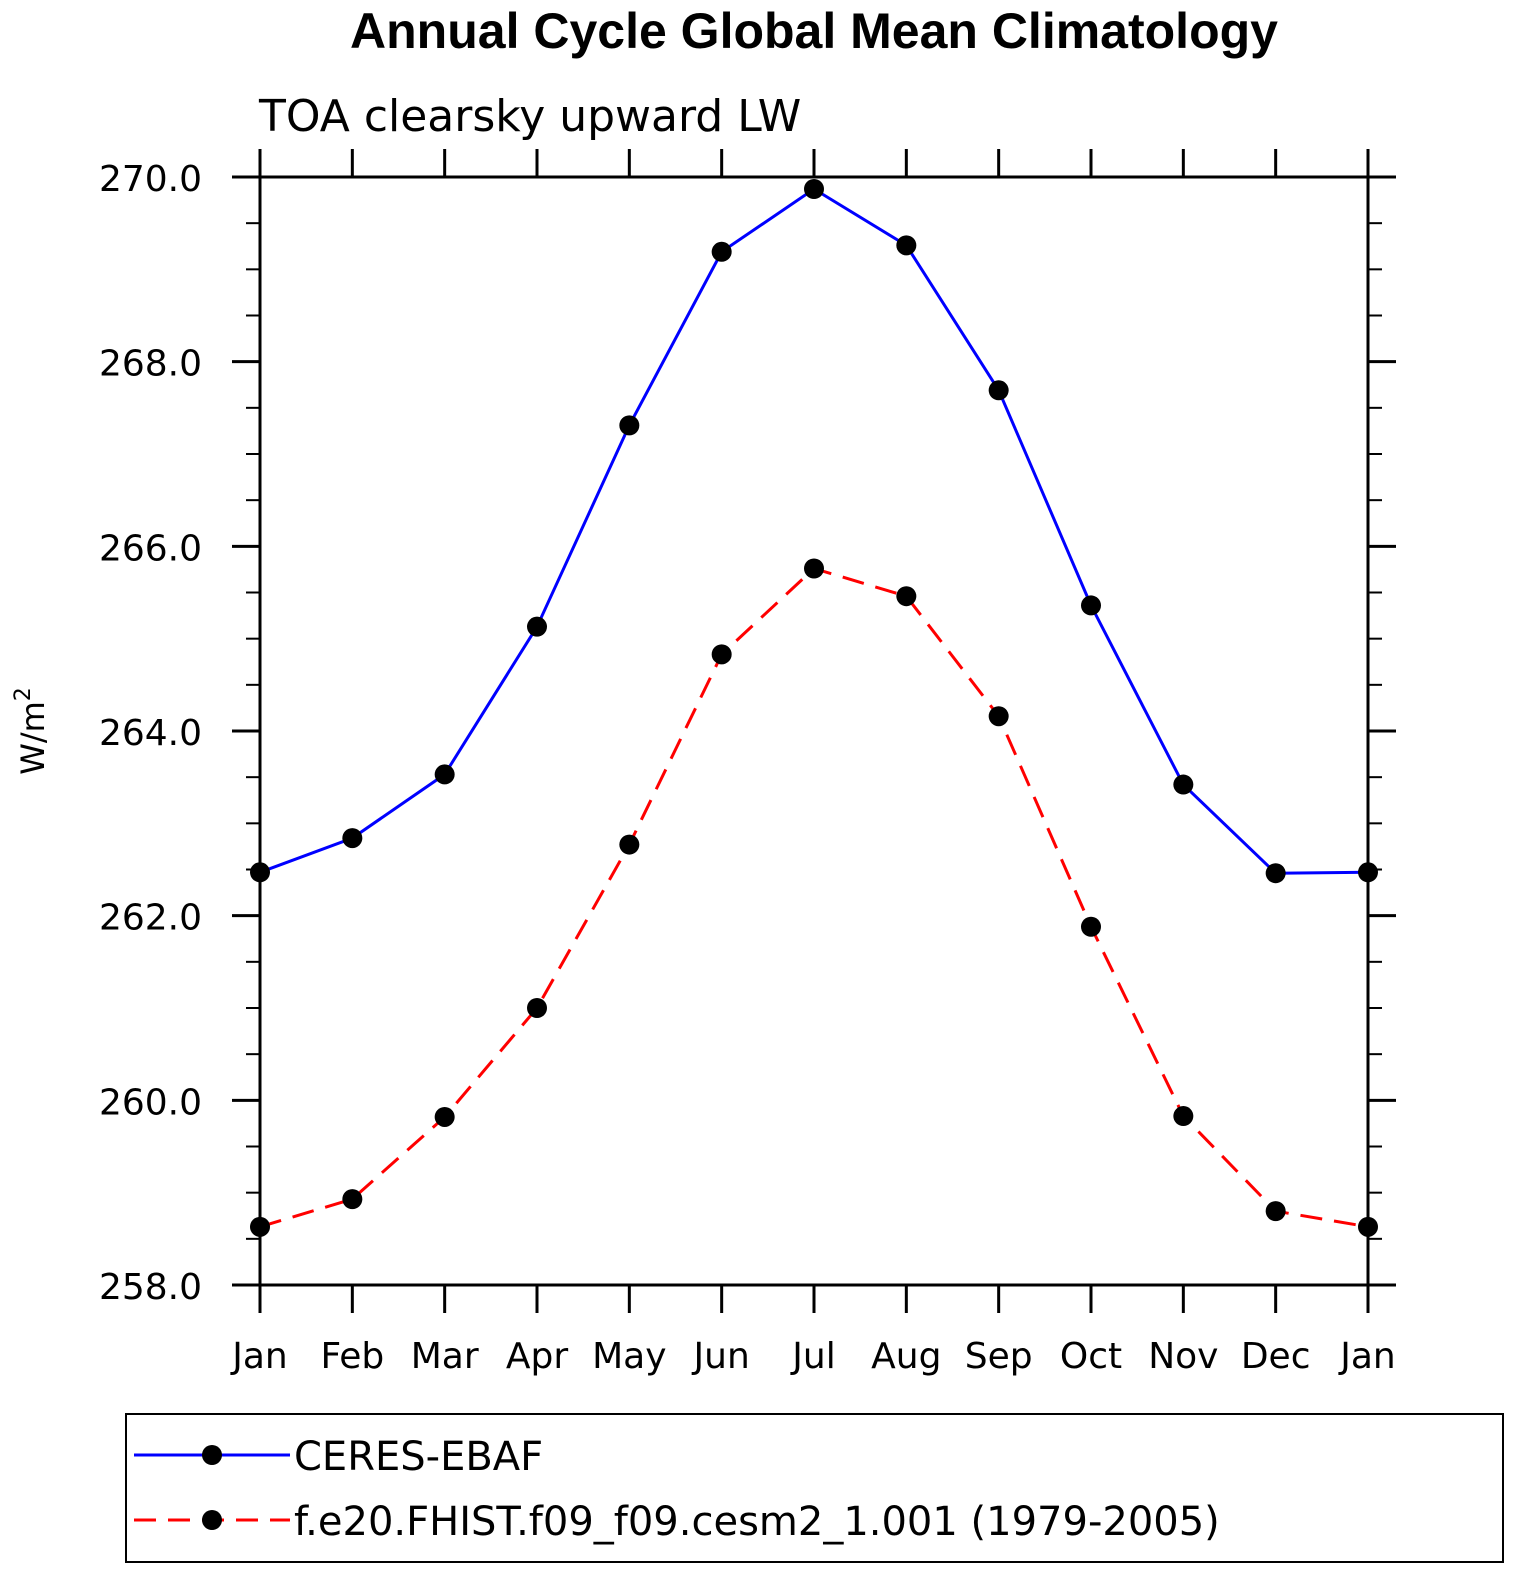 The height and width of the screenshot is (1572, 1513). I want to click on y-axis-label-text: W/m, so click(33, 738).